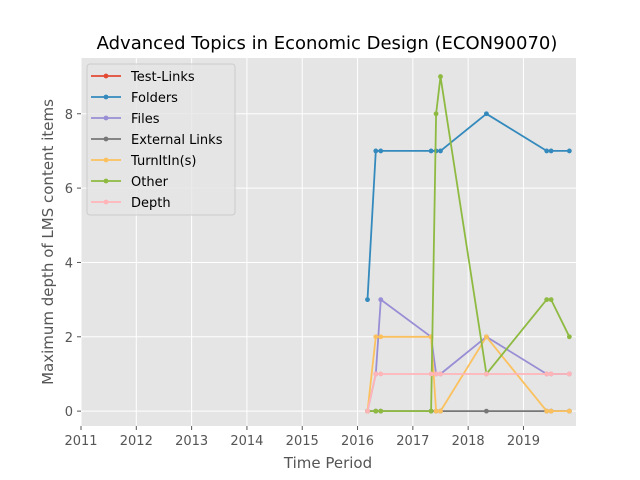 The width and height of the screenshot is (640, 480). Describe the element at coordinates (162, 77) in the screenshot. I see `legend-label: Test-Links` at that location.